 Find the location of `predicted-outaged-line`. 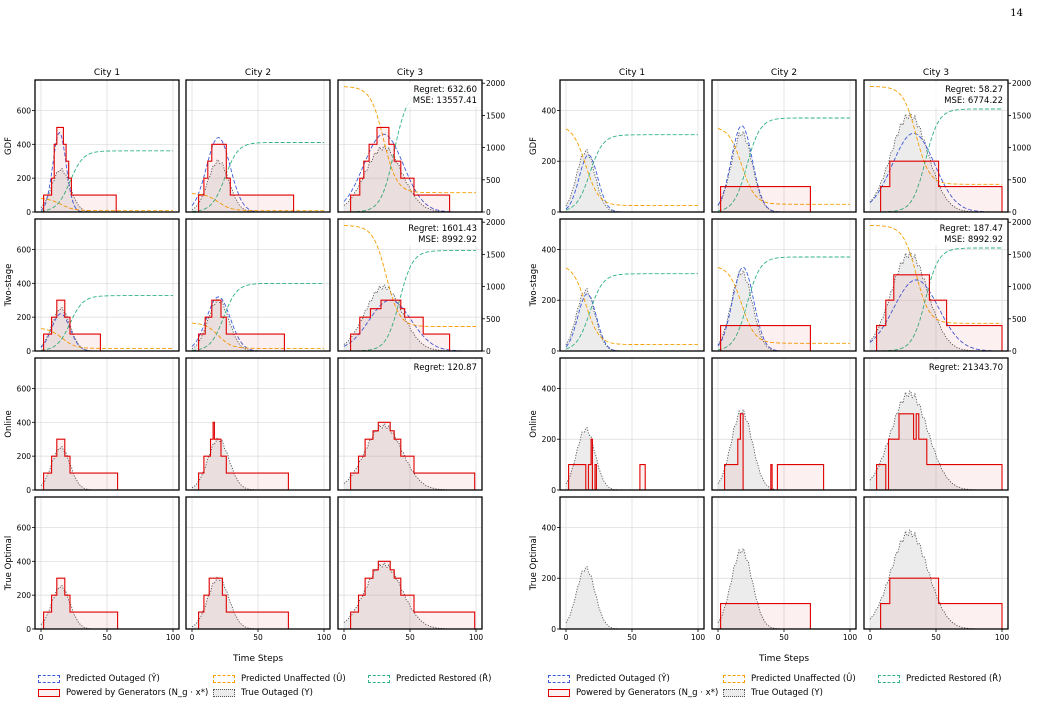

predicted-outaged-line is located at coordinates (936, 315).